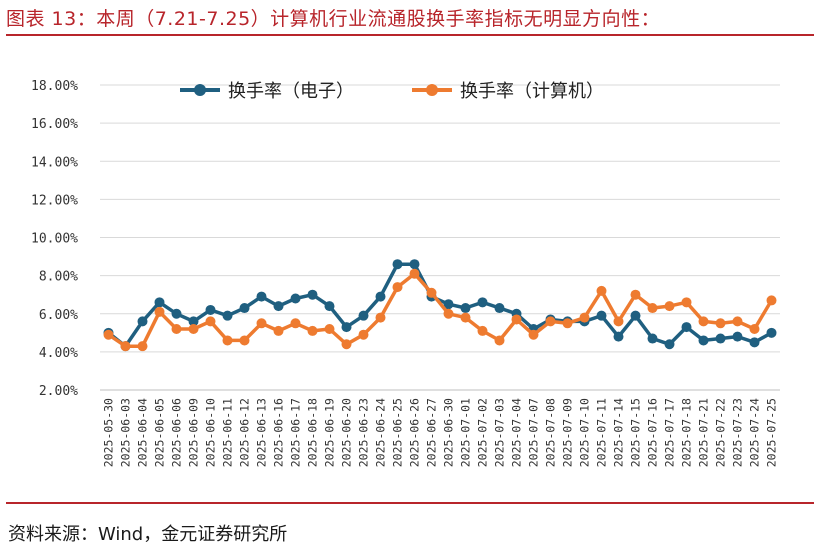 The width and height of the screenshot is (819, 552). Describe the element at coordinates (313, 432) in the screenshot. I see `x-tick-label: 2025-06-18` at that location.